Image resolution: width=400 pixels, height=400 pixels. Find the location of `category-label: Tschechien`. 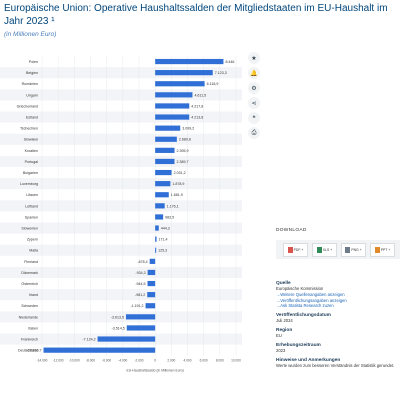

category-label: Tschechien is located at coordinates (29, 129).